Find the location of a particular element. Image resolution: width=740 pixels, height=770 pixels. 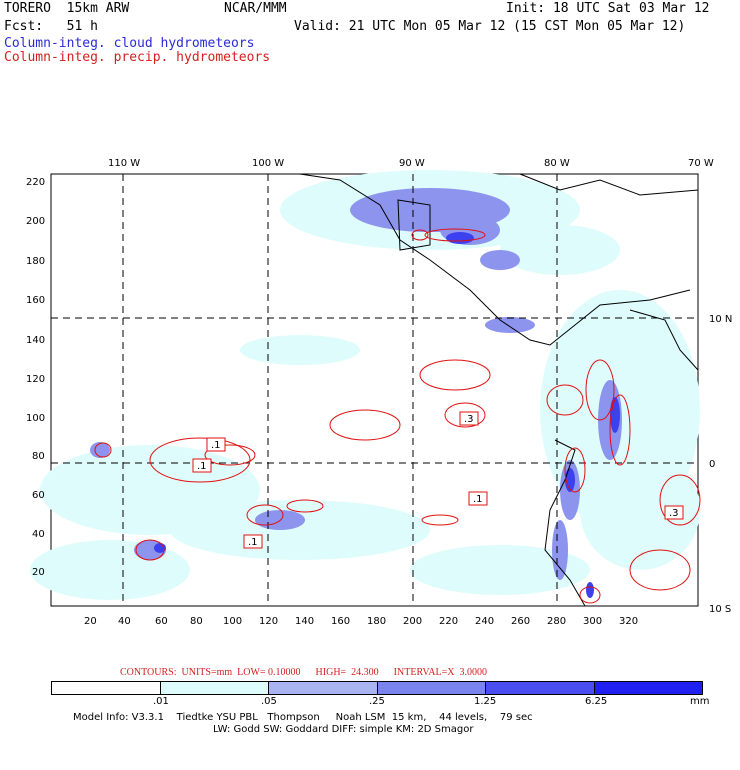

colorbar-label: .25 is located at coordinates (377, 701).